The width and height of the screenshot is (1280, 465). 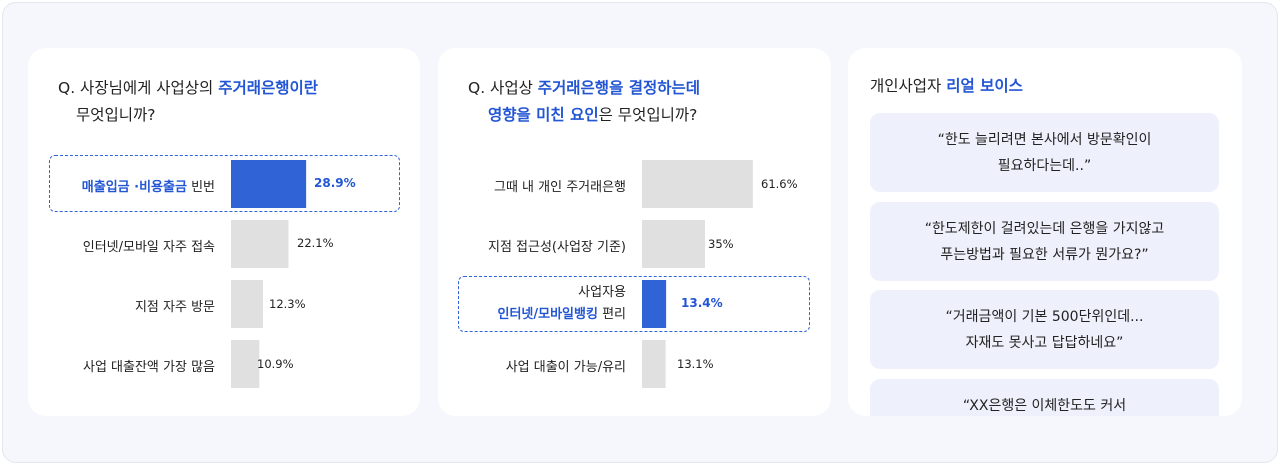 I want to click on bar-label-online-access: 인터넷/모바일 자주 접속, so click(x=148, y=247).